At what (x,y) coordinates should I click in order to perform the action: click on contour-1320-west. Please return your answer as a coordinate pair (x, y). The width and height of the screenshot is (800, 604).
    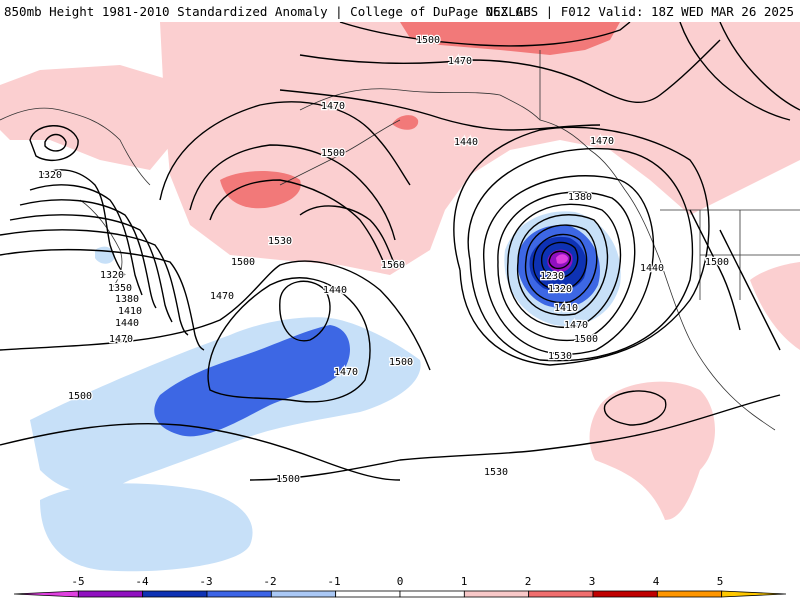
    Looking at the image, I should click on (82, 222).